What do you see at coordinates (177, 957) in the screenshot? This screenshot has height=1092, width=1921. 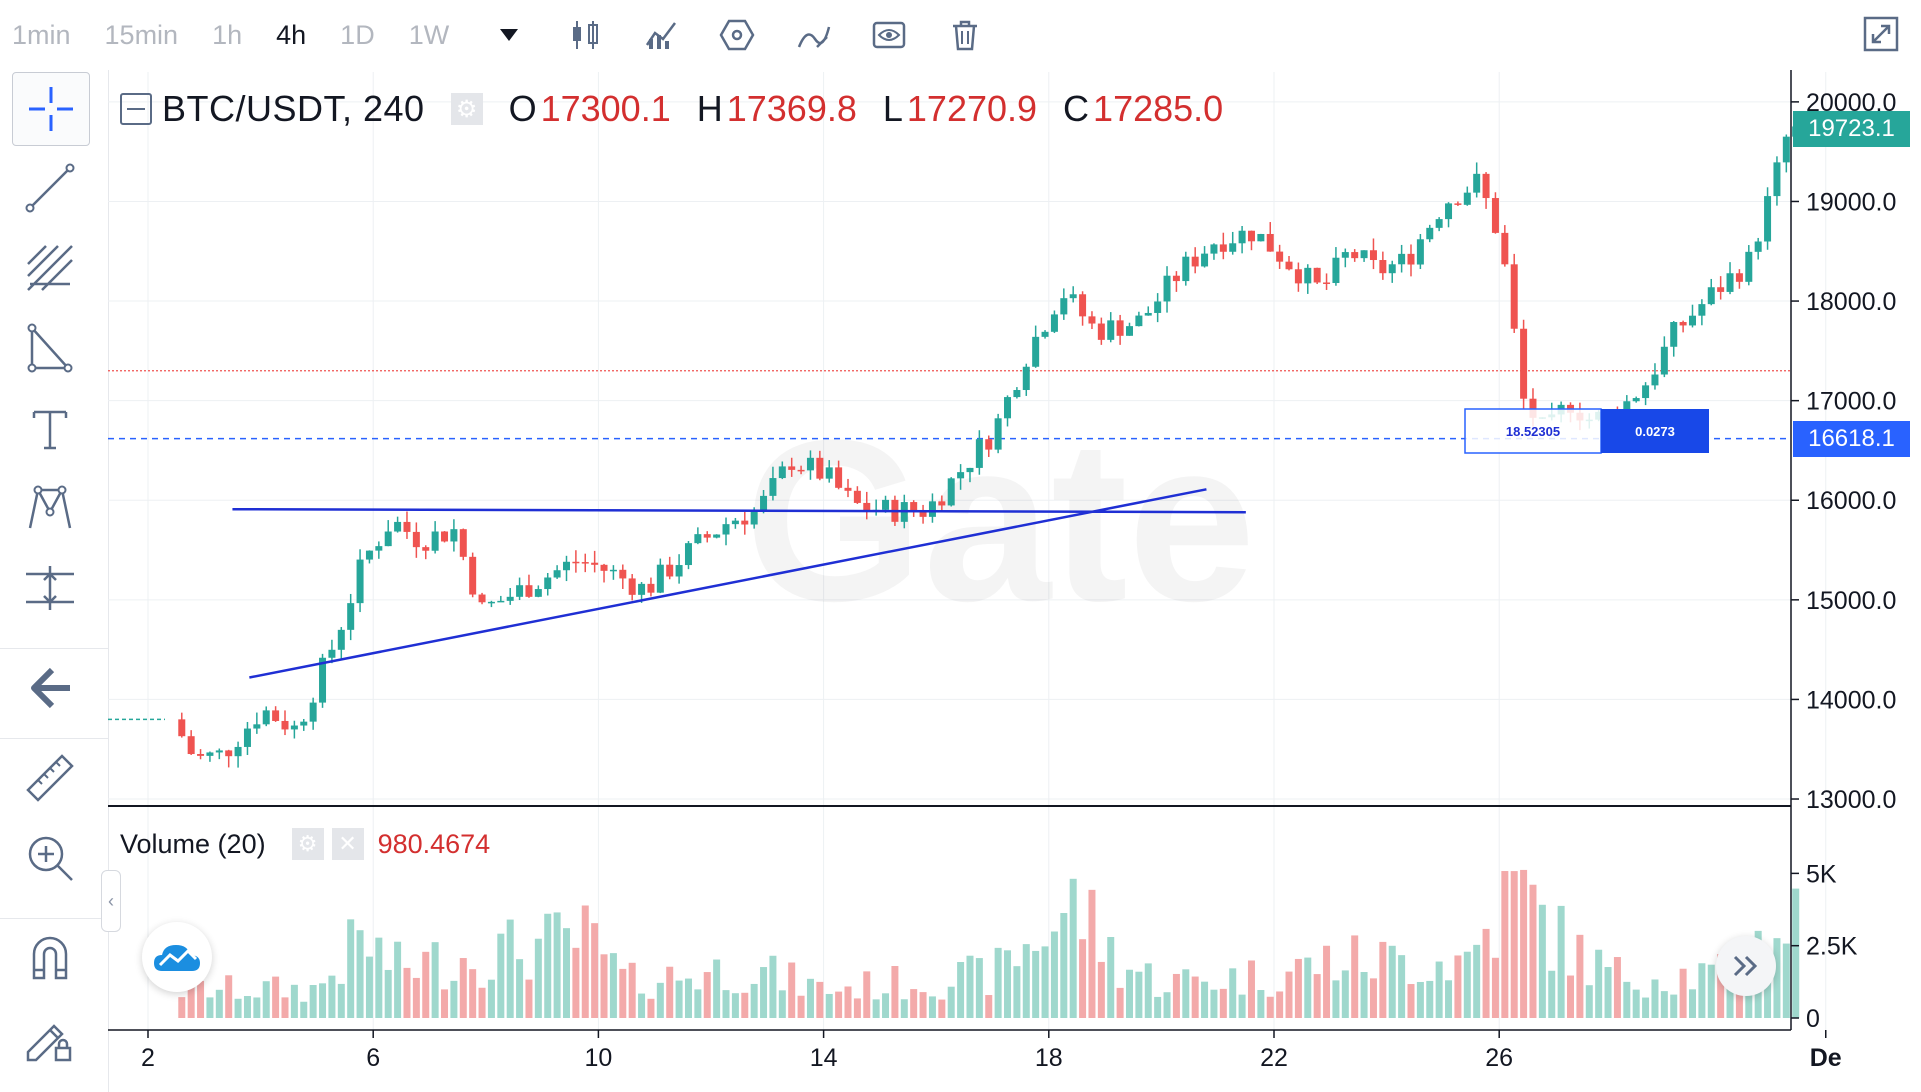 I see `chart-mode-button` at bounding box center [177, 957].